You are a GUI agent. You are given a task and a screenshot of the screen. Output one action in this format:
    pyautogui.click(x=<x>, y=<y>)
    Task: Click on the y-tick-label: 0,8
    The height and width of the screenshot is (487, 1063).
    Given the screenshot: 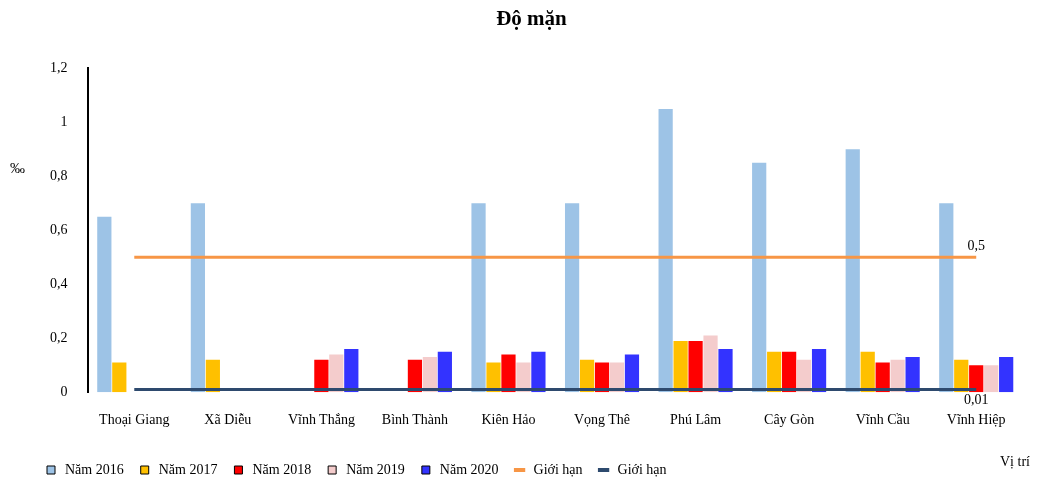 What is the action you would take?
    pyautogui.click(x=59, y=176)
    